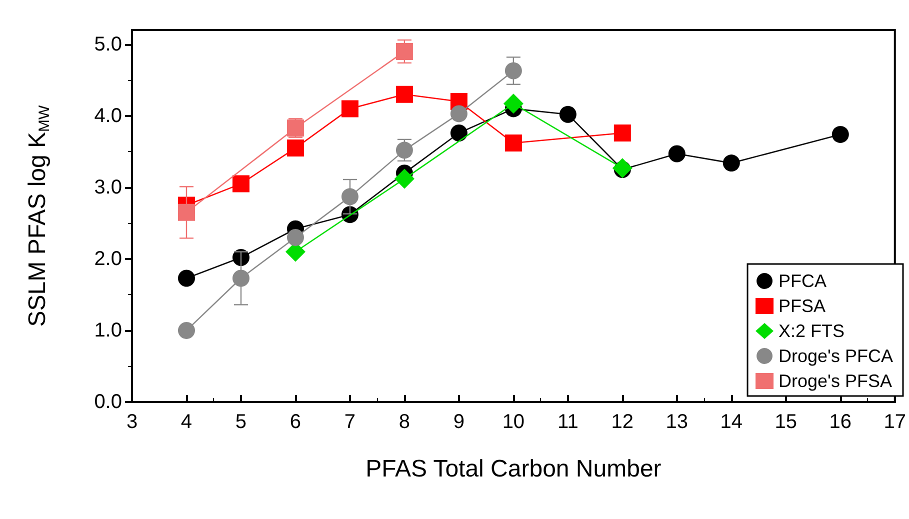  Describe the element at coordinates (38, 215) in the screenshot. I see `y-axis-title: SSLM PFAS log KMW` at that location.